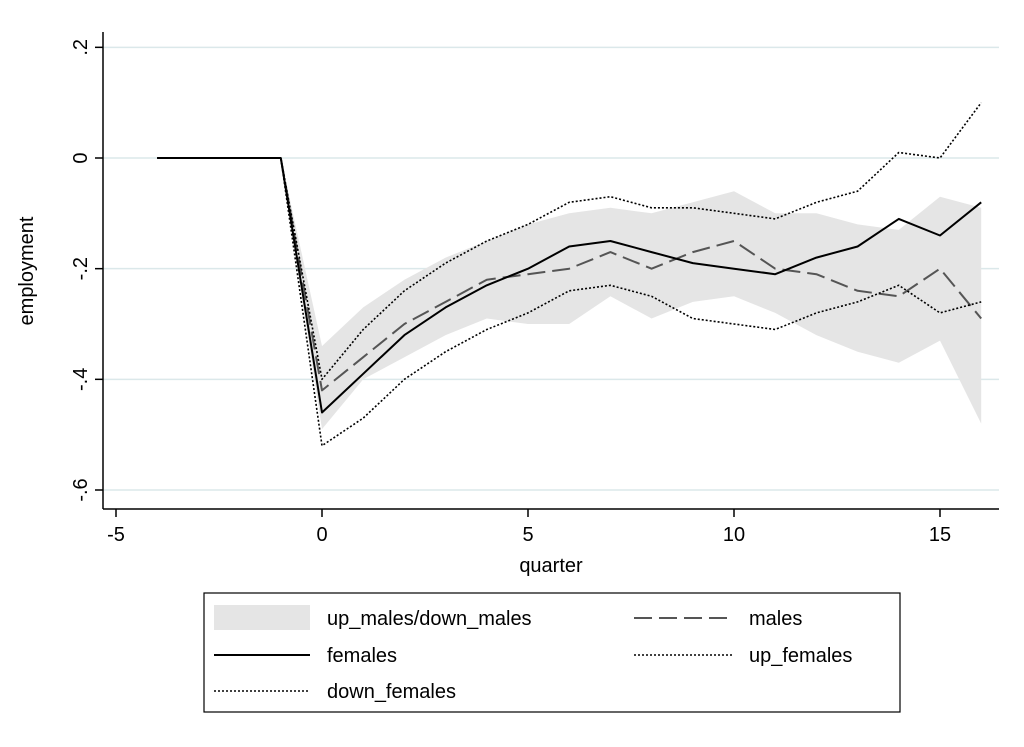 The height and width of the screenshot is (747, 1024). I want to click on x-axis-title: quarter, so click(551, 566).